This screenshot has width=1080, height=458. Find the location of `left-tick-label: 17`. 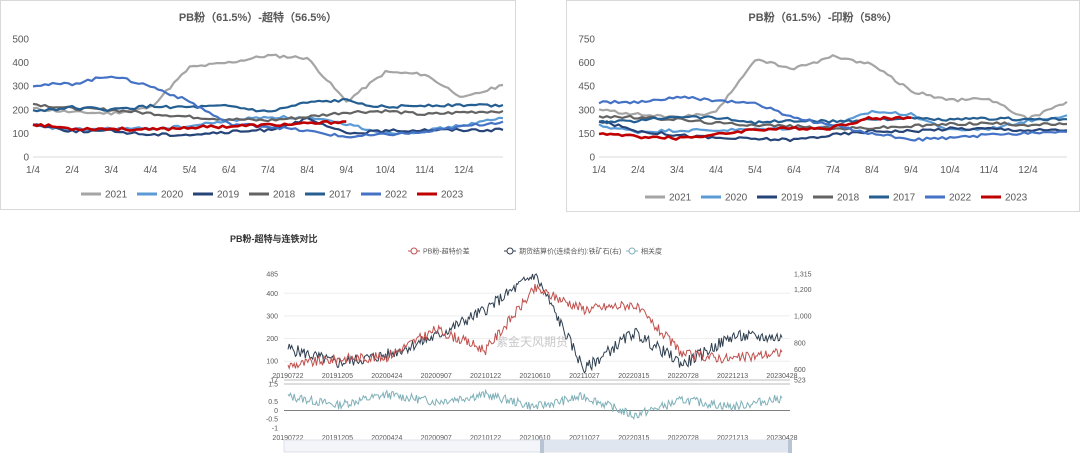

left-tick-label: 17 is located at coordinates (274, 381).